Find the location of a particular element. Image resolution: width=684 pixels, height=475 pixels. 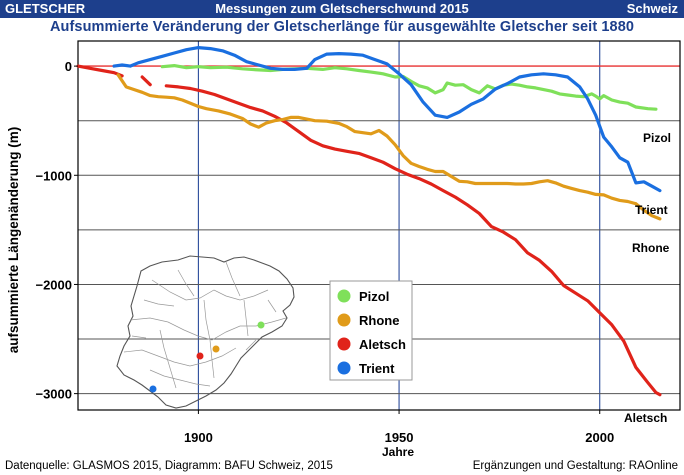

legend-swatch-pizol is located at coordinates (344, 296).